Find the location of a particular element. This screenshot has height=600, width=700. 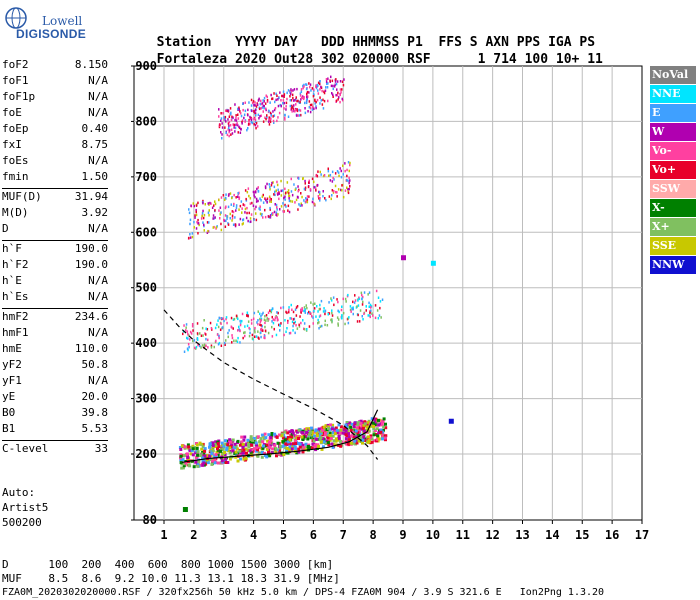

y-tick-label: 300 is located at coordinates (146, 399).